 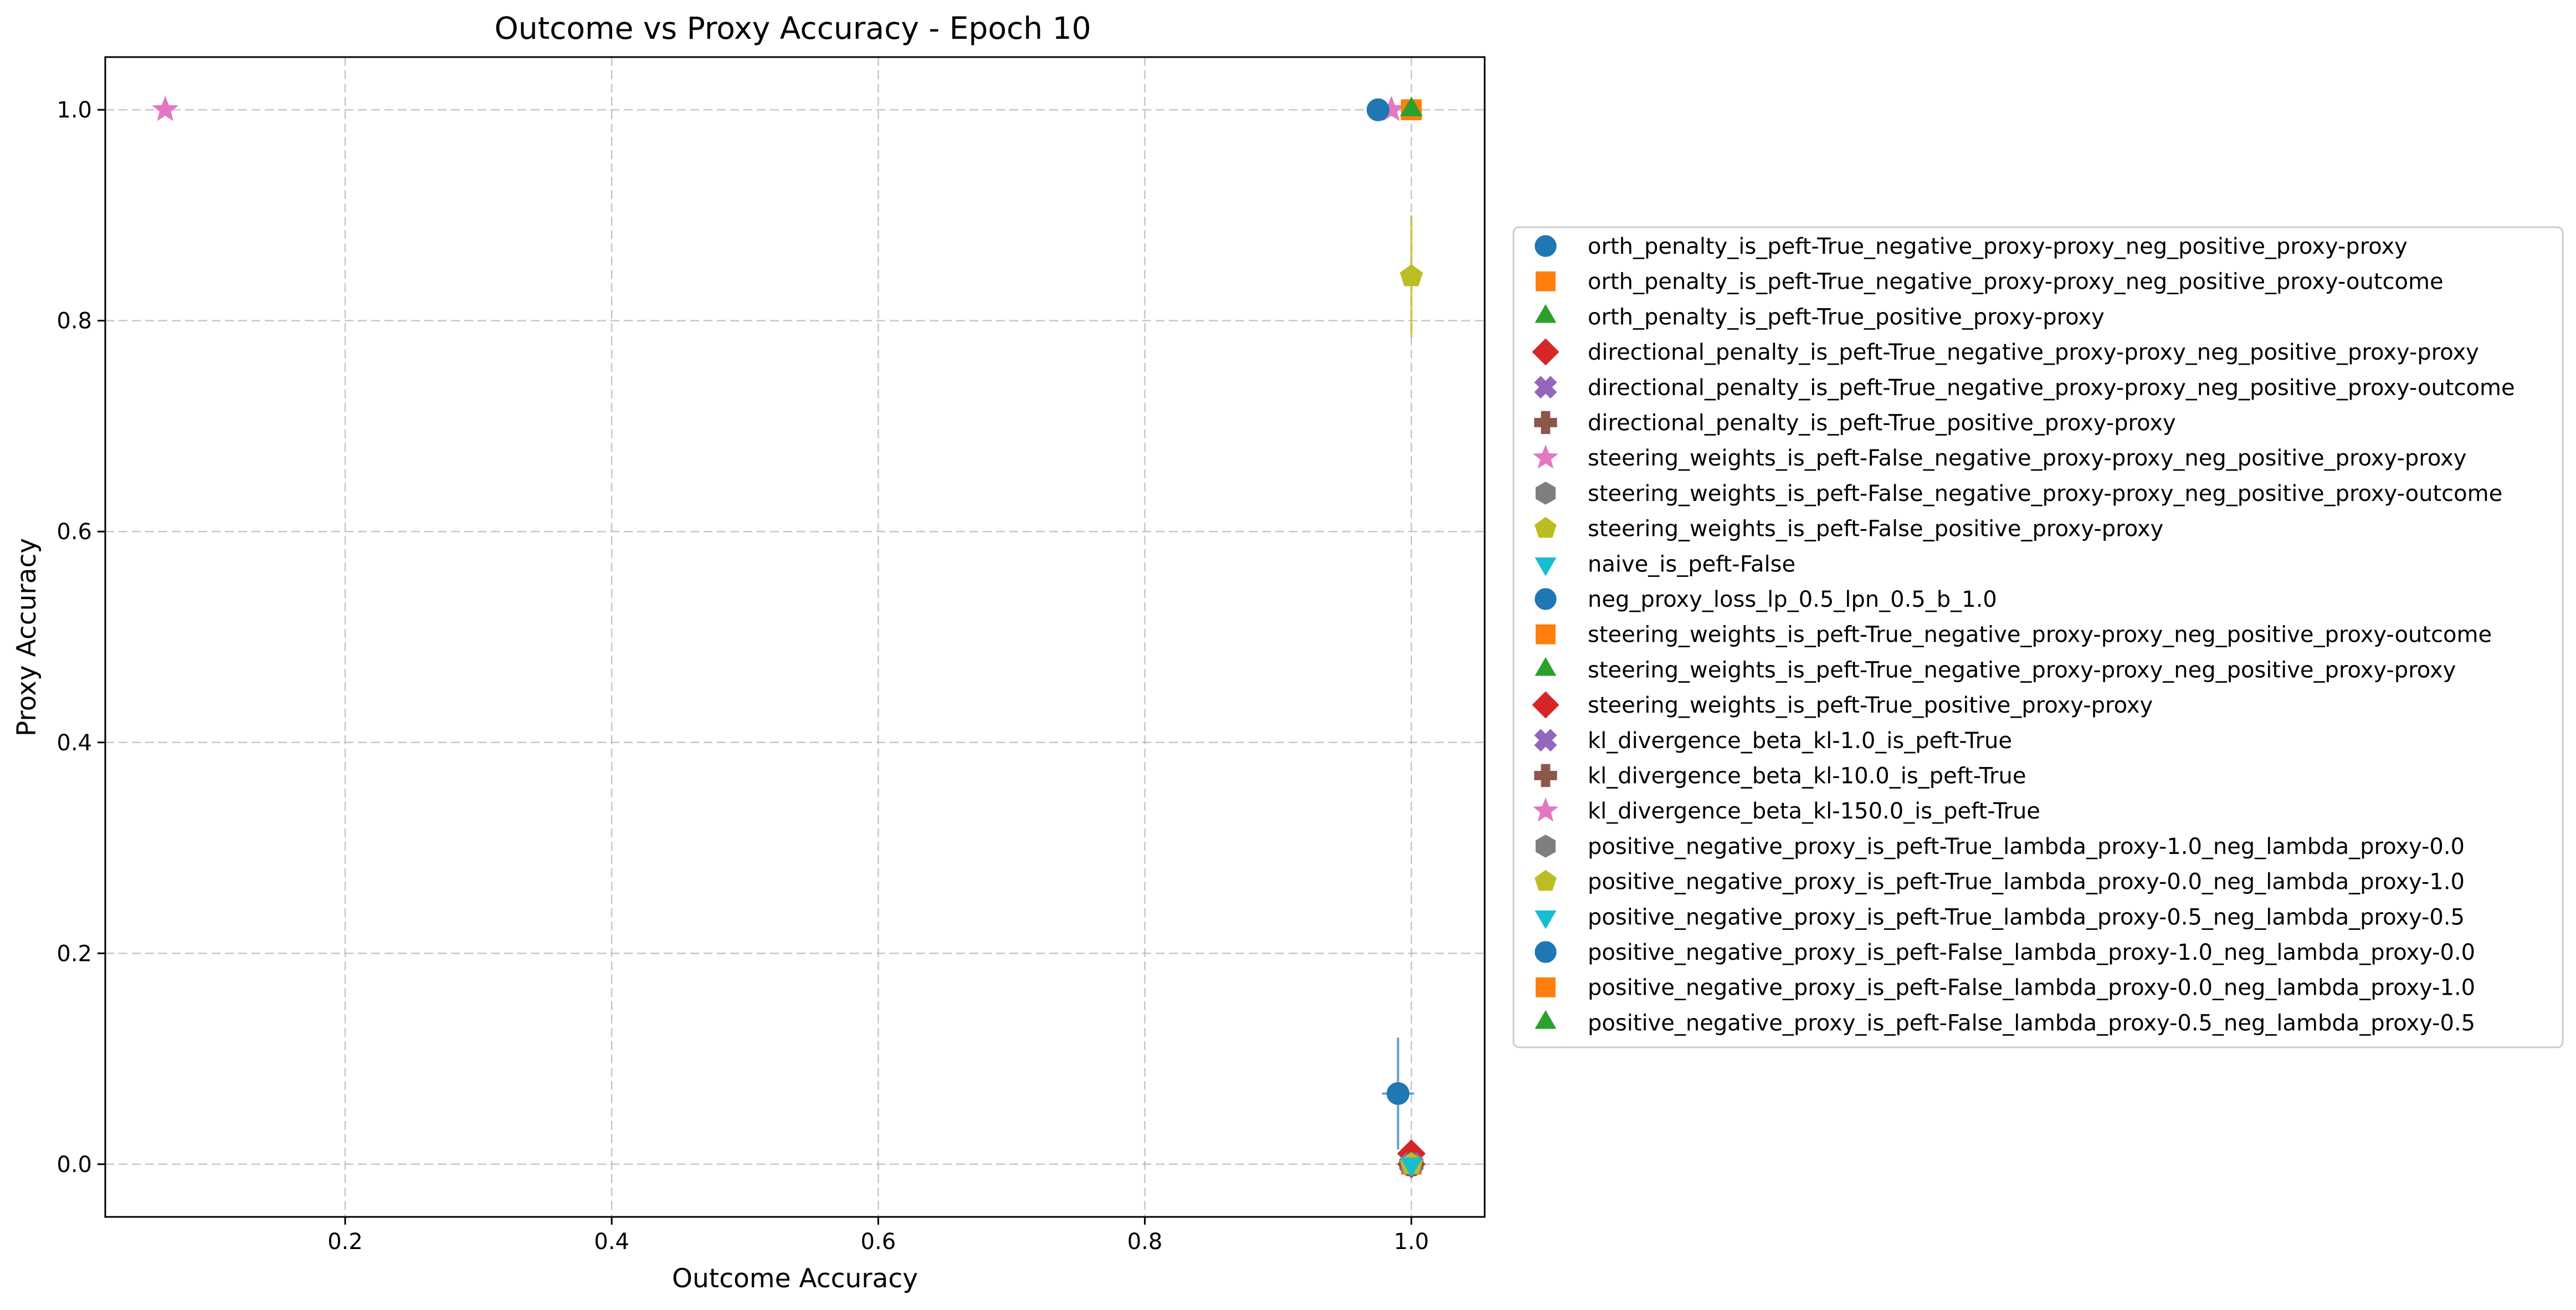 I want to click on legend-entry-label: kl_divergence_beta_kl-150.0_is_peft-True, so click(x=1814, y=811).